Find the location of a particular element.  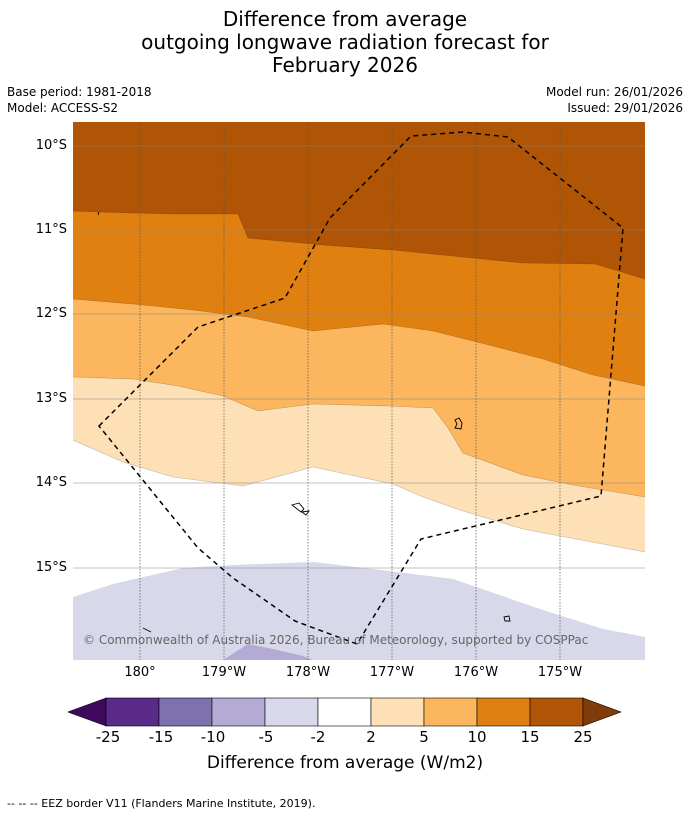

lon-label: 176°W is located at coordinates (476, 672).